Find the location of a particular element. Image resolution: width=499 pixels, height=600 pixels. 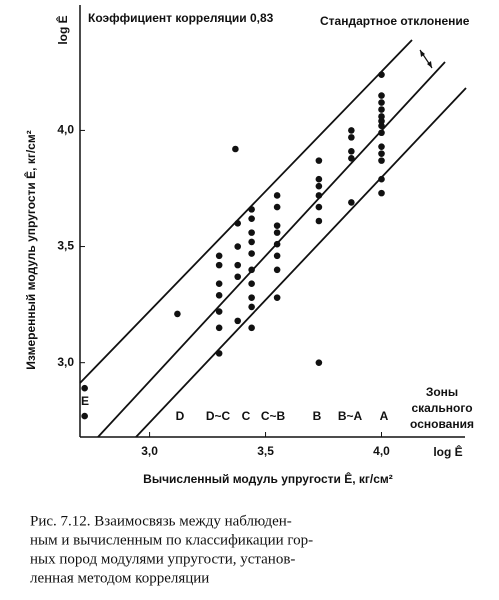

deviation-label: Стандартное отклонение is located at coordinates (395, 21).